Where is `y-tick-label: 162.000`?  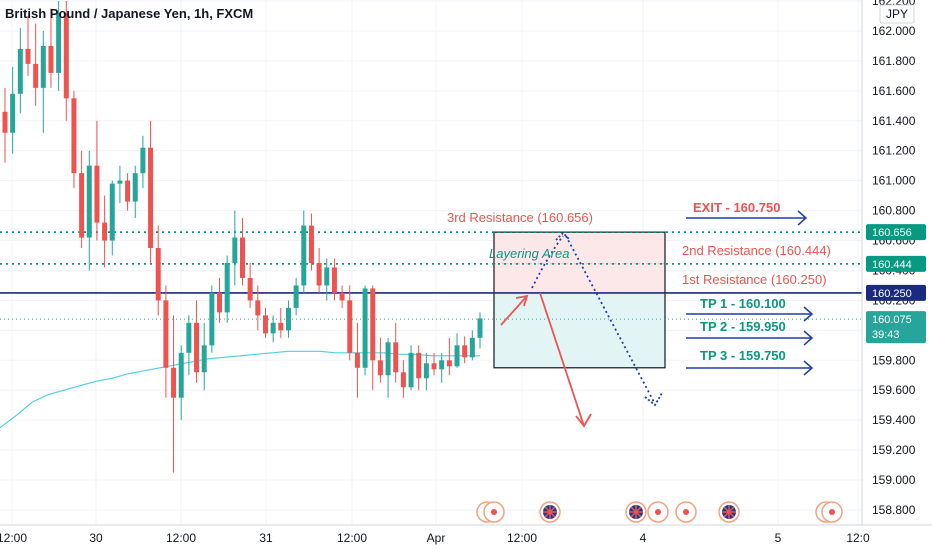 y-tick-label: 162.000 is located at coordinates (894, 31).